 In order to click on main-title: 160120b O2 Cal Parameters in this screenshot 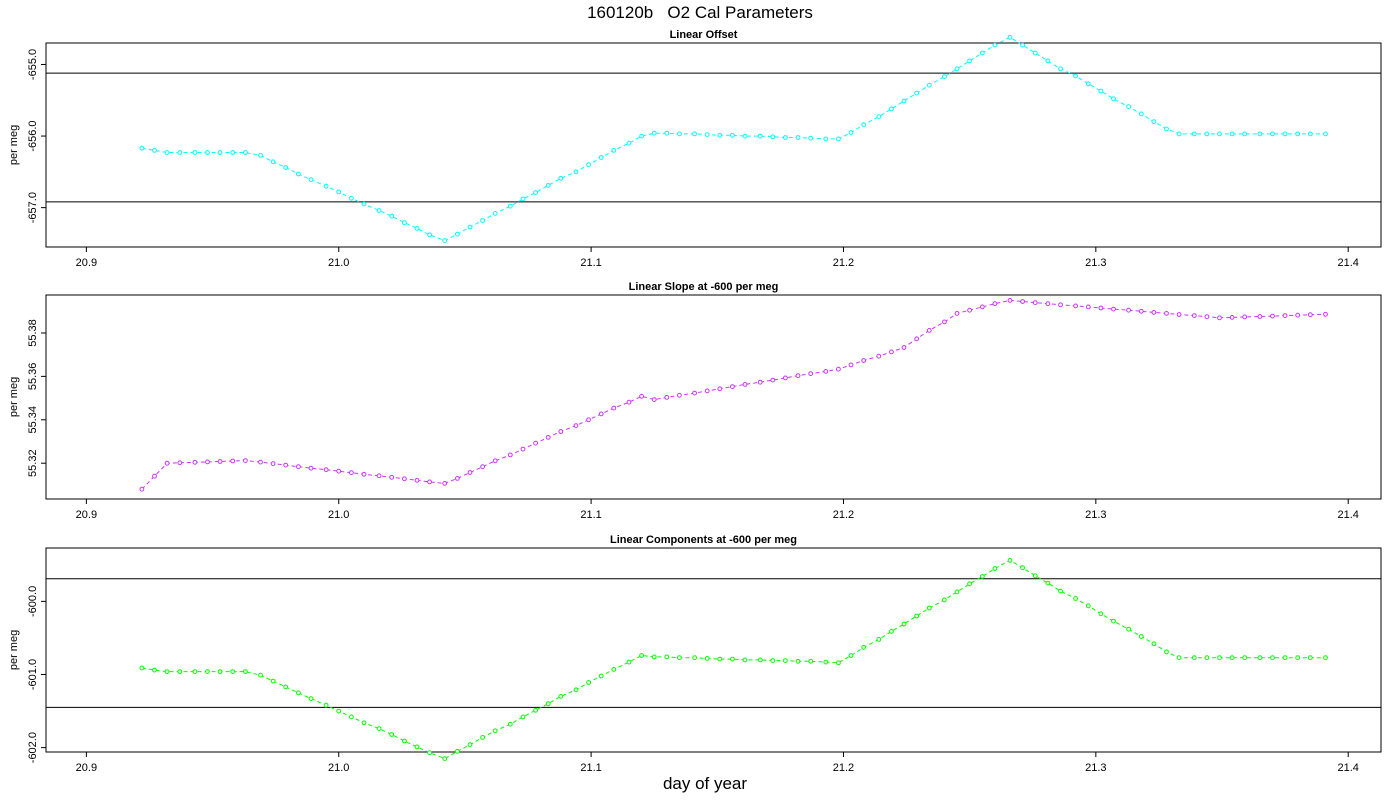, I will do `click(700, 12)`.